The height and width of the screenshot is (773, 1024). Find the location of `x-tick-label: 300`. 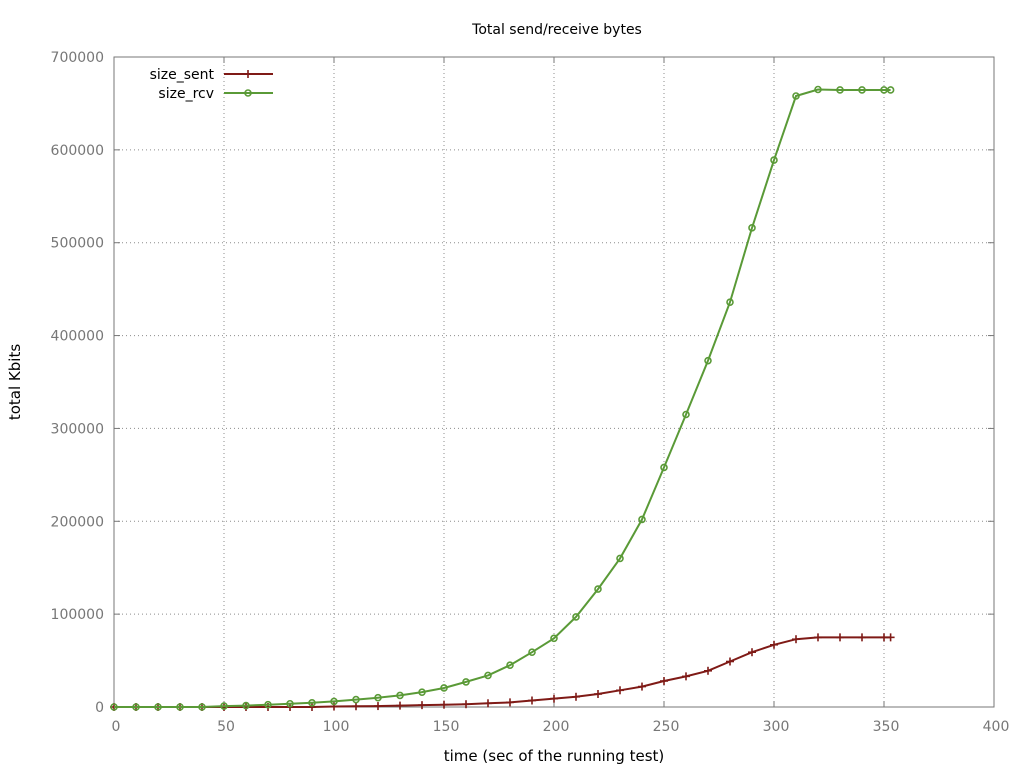

x-tick-label: 300 is located at coordinates (776, 727).